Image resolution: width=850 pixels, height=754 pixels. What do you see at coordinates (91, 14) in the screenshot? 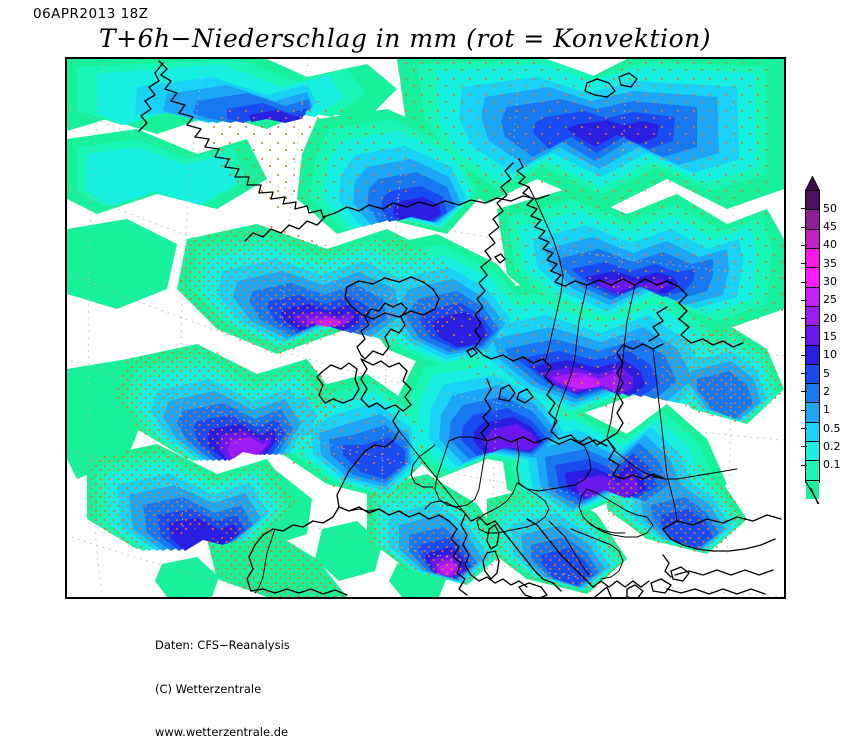
I see `date-stamp: 06APR2013 18Z` at bounding box center [91, 14].